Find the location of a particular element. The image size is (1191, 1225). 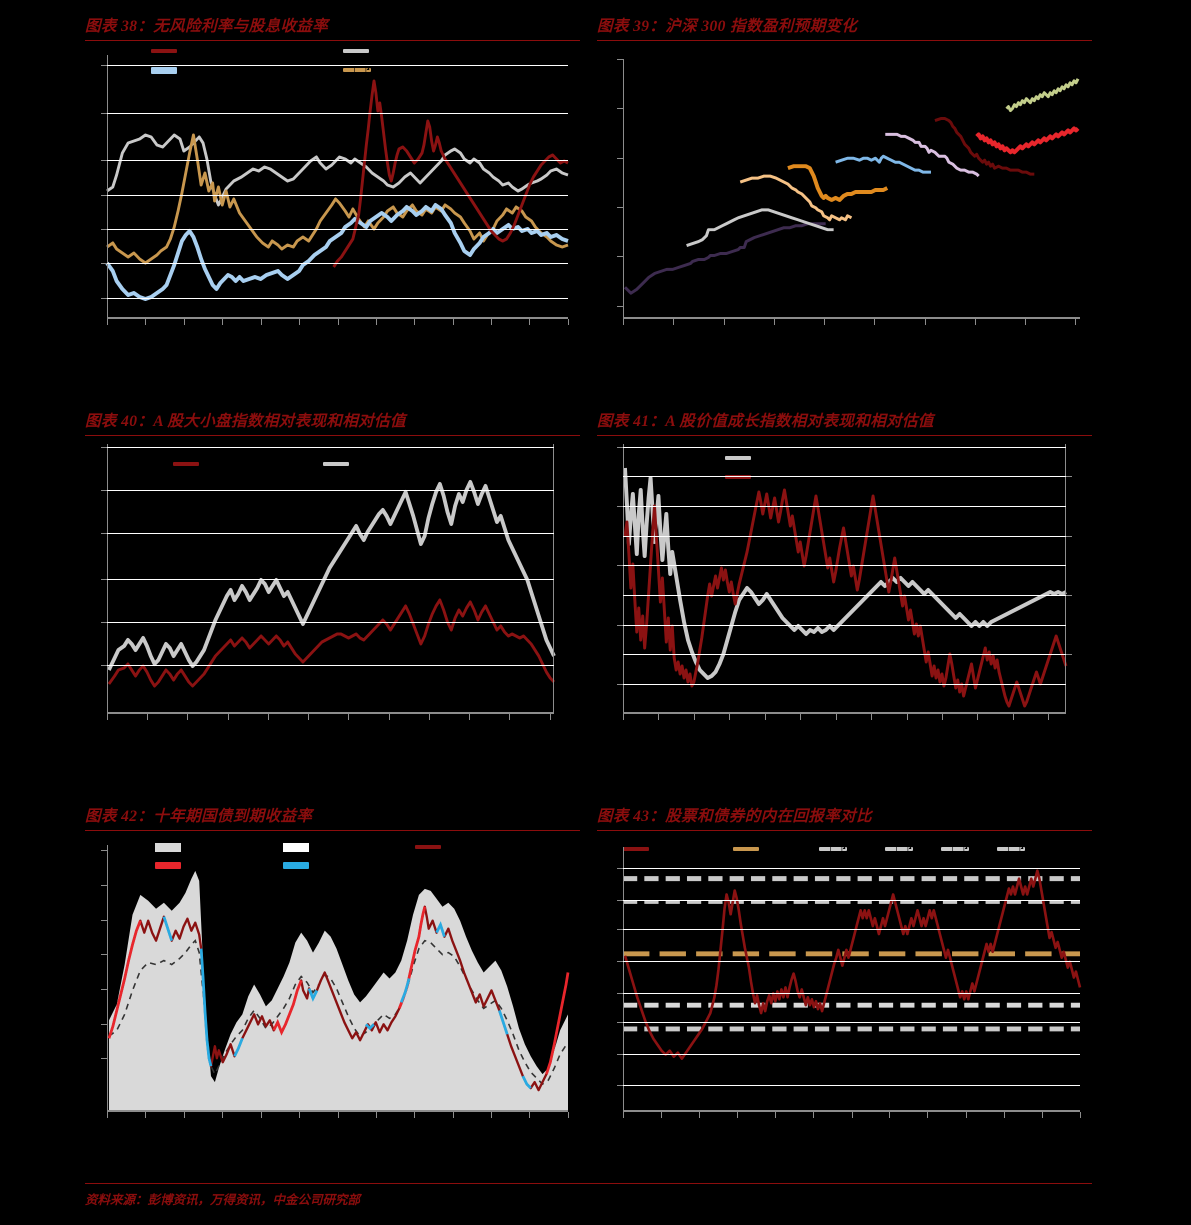

chart-39-series is located at coordinates (851, 186).